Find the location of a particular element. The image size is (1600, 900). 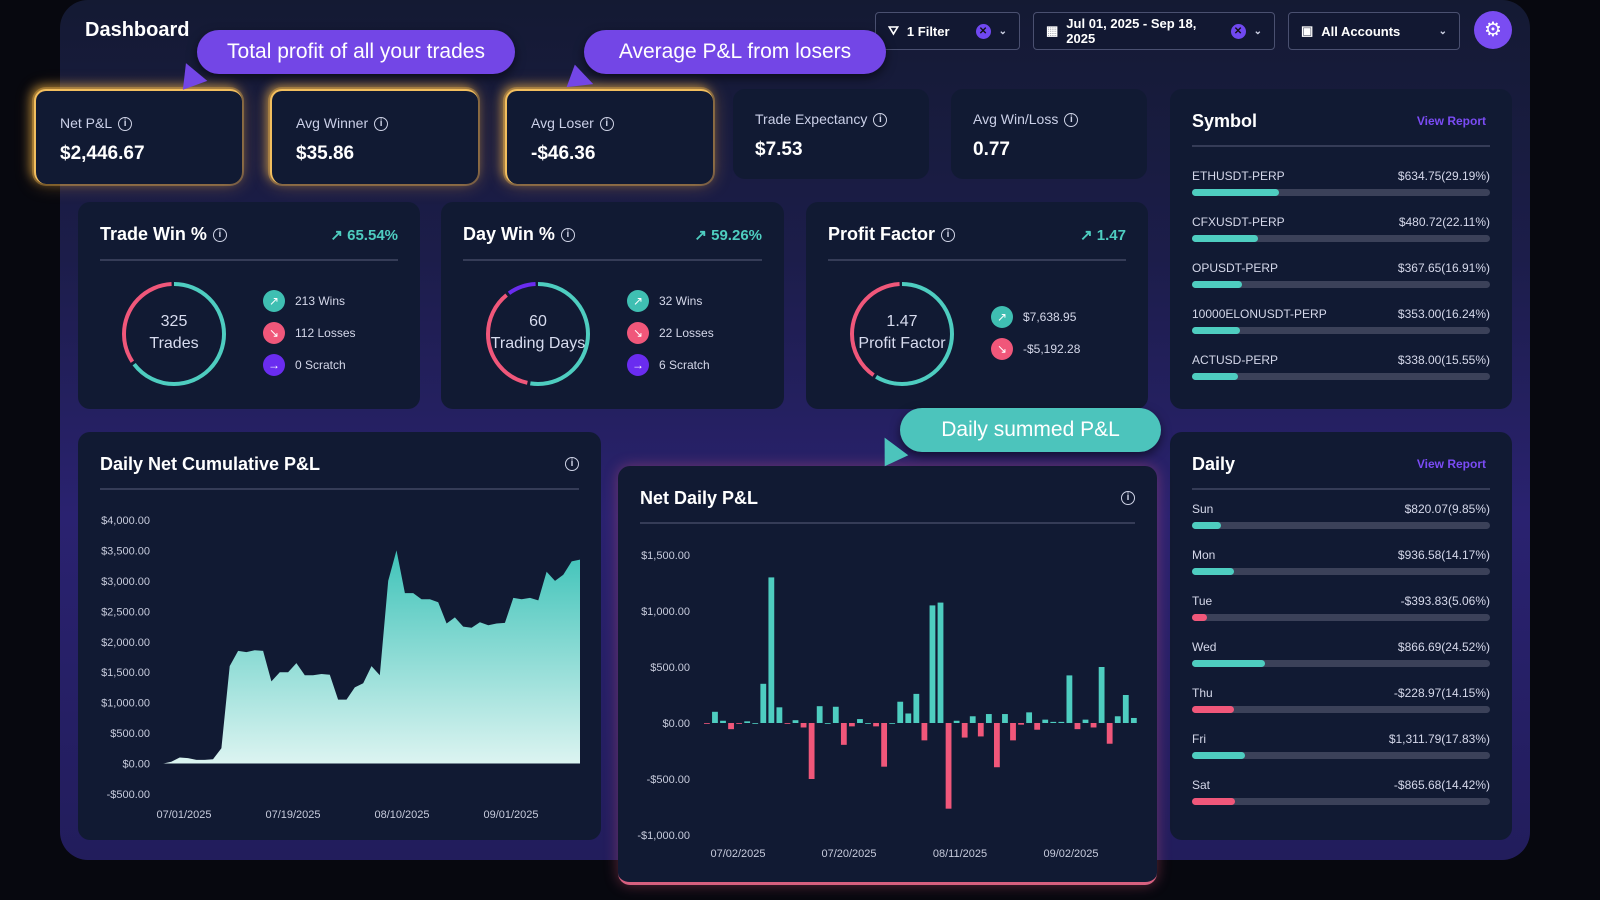

ring-segment-losses is located at coordinates (902, 334).